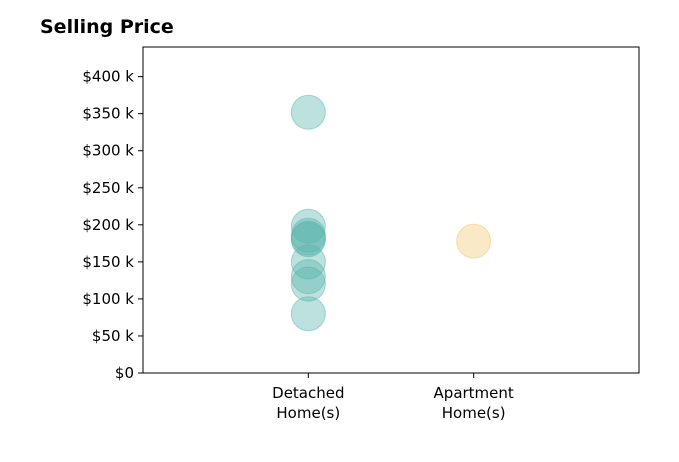 The height and width of the screenshot is (462, 679). I want to click on chart-title: Selling Price, so click(107, 27).